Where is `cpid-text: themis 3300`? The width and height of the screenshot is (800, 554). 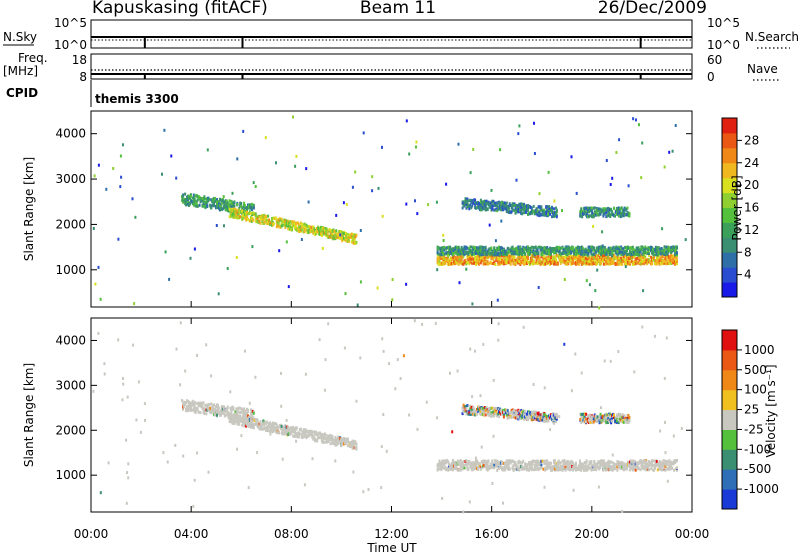
cpid-text: themis 3300 is located at coordinates (137, 99).